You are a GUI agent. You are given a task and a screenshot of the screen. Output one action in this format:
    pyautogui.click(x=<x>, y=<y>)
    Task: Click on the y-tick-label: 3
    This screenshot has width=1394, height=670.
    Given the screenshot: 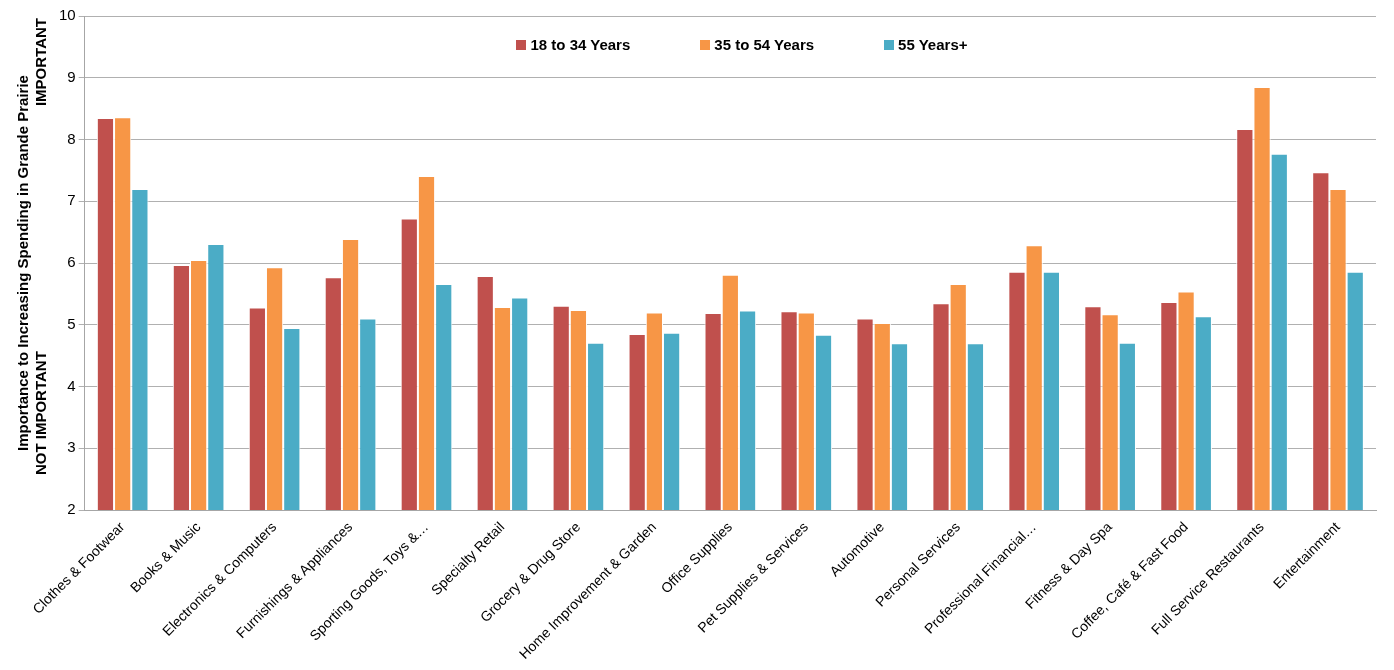 What is the action you would take?
    pyautogui.click(x=71, y=447)
    